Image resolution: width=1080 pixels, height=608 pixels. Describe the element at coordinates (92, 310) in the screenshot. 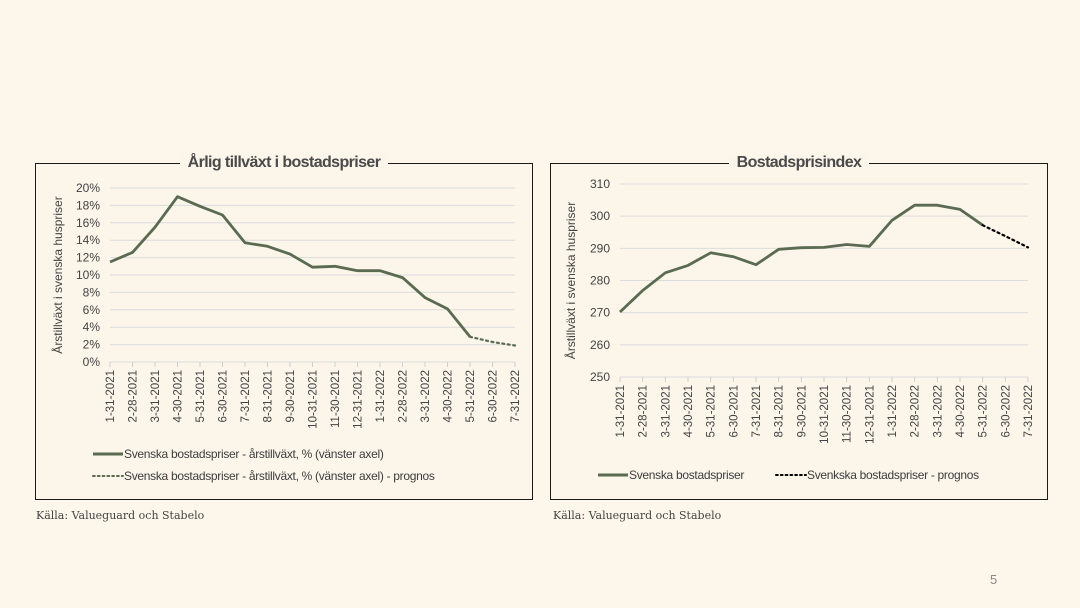

I see `y-tick-label: 6%` at that location.